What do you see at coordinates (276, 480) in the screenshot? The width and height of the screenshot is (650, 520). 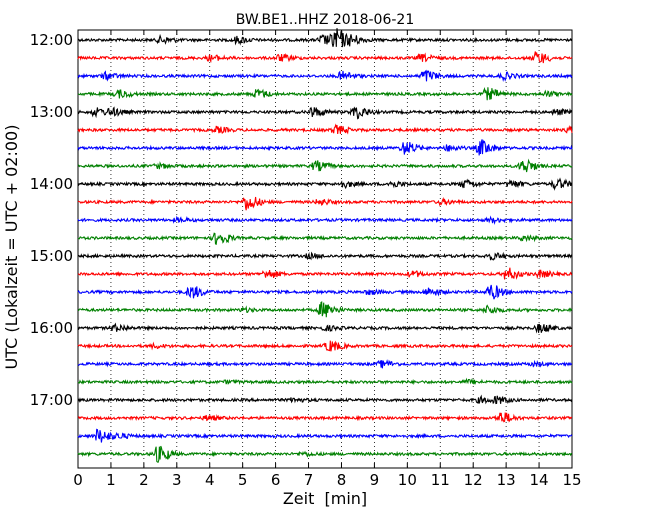 I see `x-tick-label: 6` at bounding box center [276, 480].